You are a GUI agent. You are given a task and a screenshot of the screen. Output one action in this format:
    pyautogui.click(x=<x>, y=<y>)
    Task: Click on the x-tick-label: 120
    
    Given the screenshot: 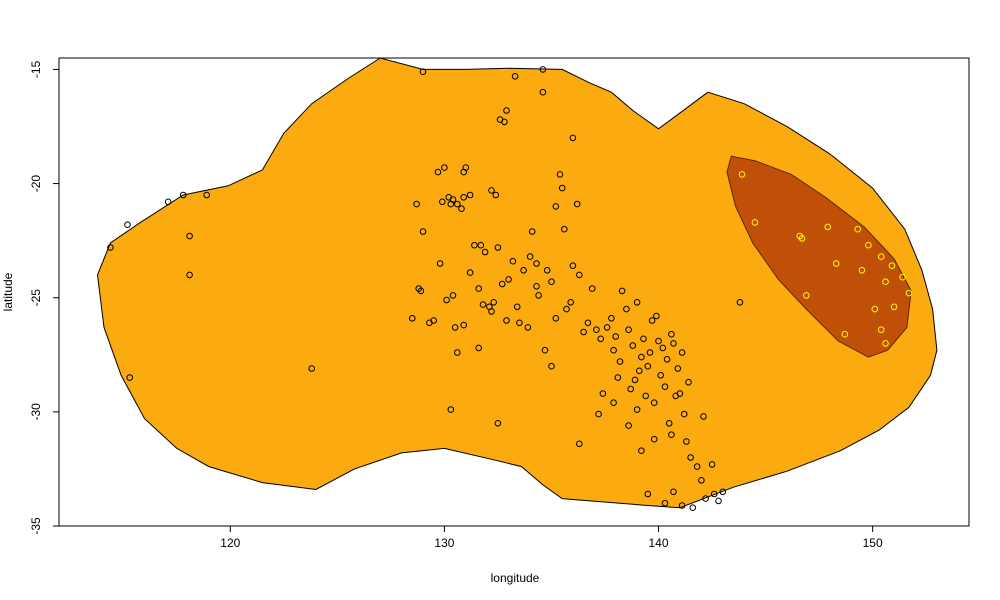 What is the action you would take?
    pyautogui.click(x=230, y=543)
    